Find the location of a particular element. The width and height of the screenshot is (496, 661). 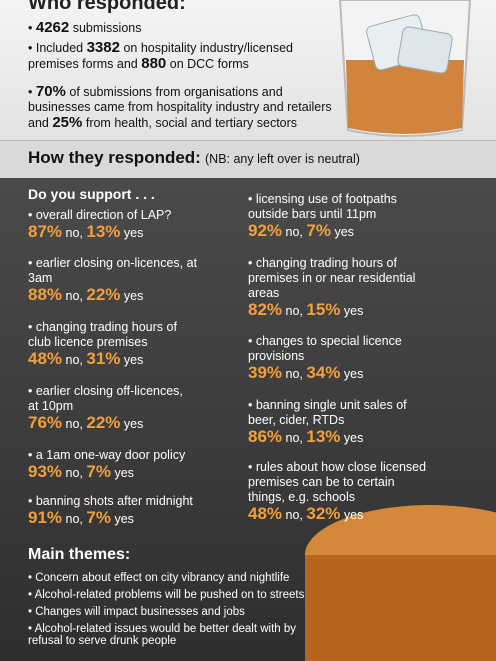

answer: 88% no, 22% yes is located at coordinates (113, 294).